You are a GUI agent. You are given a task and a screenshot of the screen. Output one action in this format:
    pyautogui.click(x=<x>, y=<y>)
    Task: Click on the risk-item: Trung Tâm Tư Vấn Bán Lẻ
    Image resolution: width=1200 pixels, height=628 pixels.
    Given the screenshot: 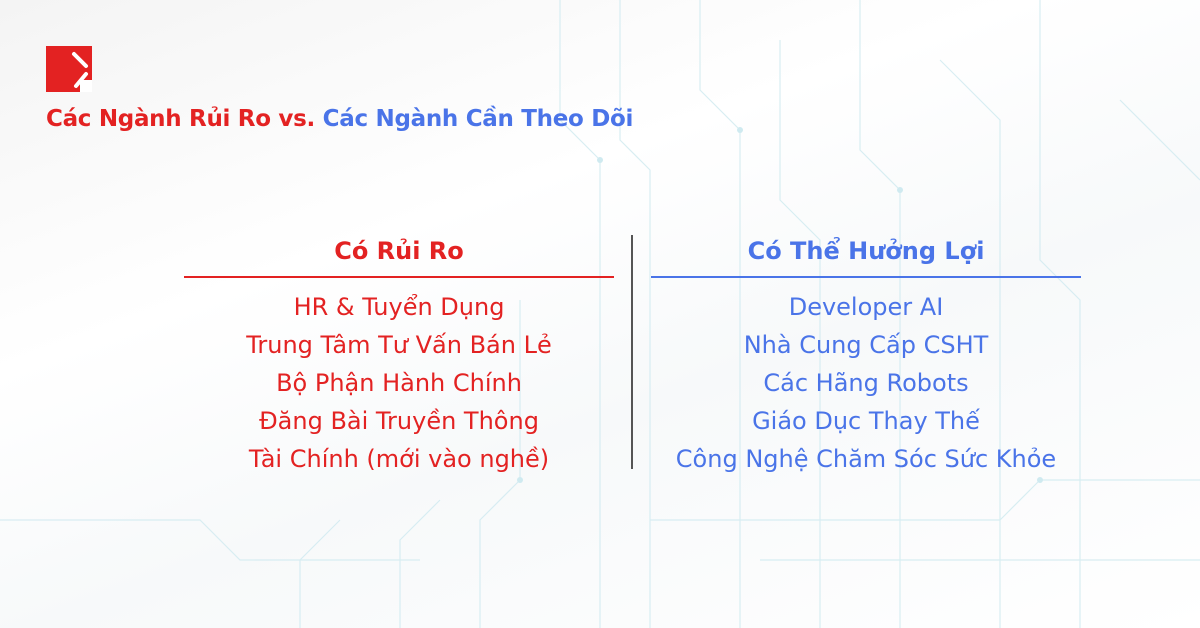 What is the action you would take?
    pyautogui.click(x=399, y=345)
    